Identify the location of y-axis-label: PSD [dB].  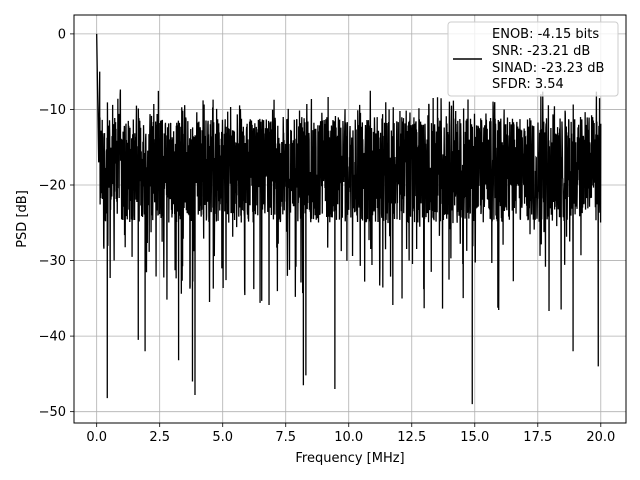
(22, 219).